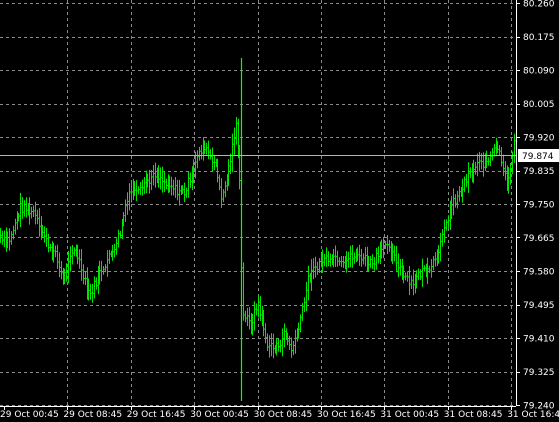  What do you see at coordinates (29, 415) in the screenshot?
I see `x-tick-label: 29 Oct 00:45` at bounding box center [29, 415].